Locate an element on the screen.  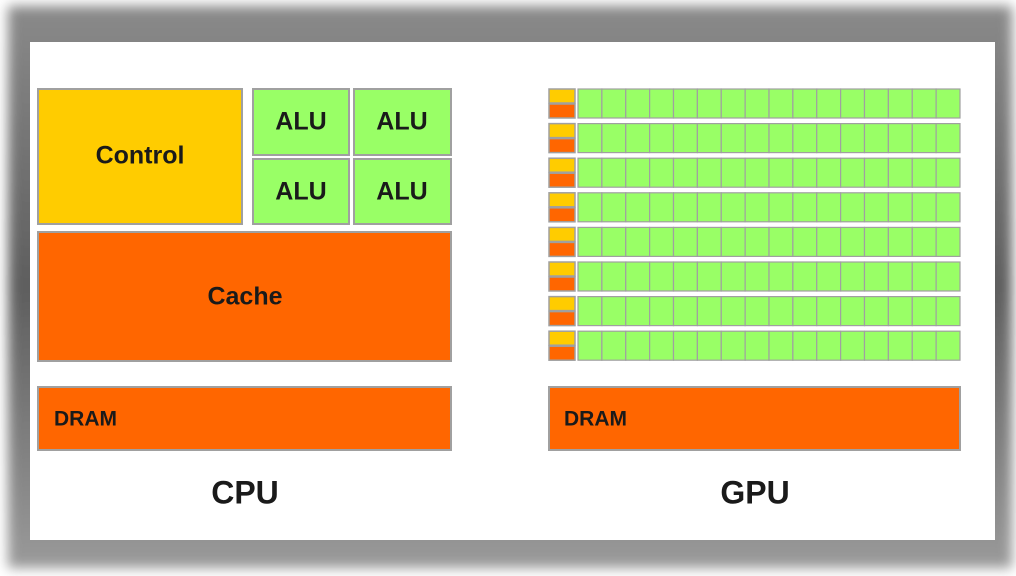
gpu-label: GPU is located at coordinates (754, 492).